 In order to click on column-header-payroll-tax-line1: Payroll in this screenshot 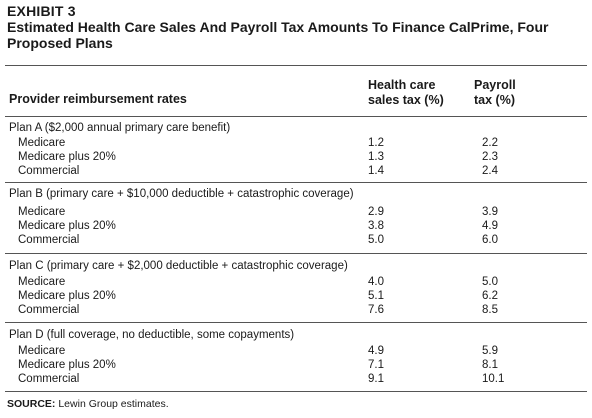, I will do `click(495, 85)`.